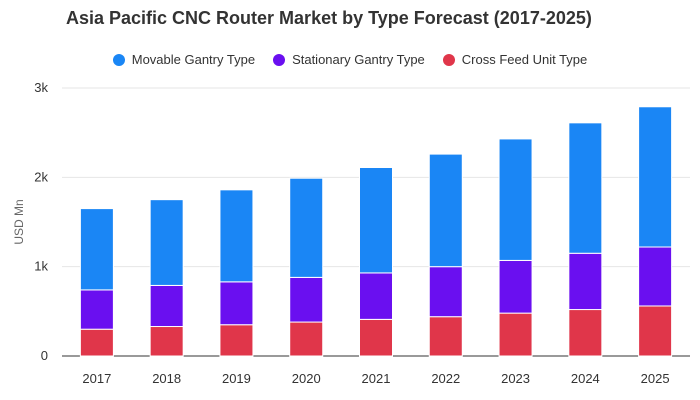 The image size is (700, 400). What do you see at coordinates (193, 59) in the screenshot?
I see `legend-label-movable-gantry: Movable Gantry Type` at bounding box center [193, 59].